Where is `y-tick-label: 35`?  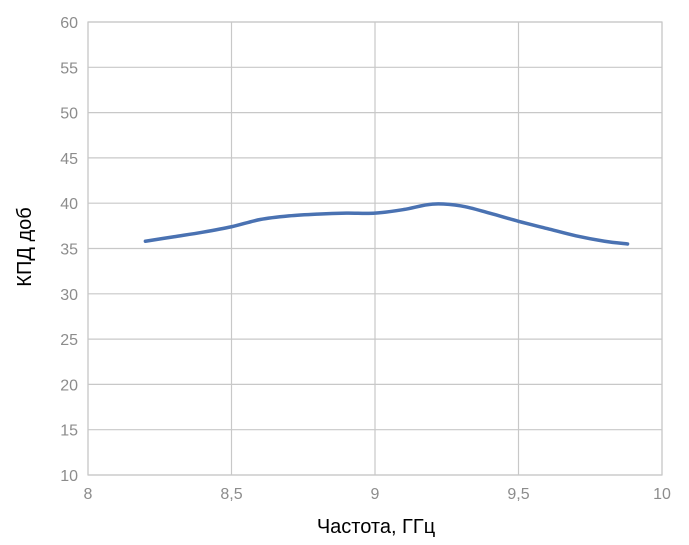 y-tick-label: 35 is located at coordinates (69, 250).